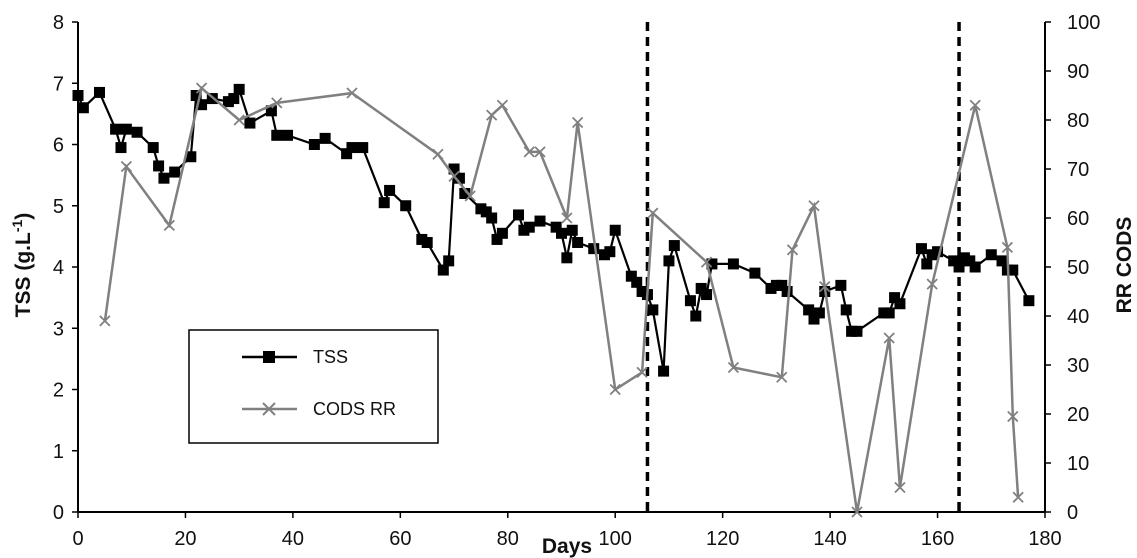  Describe the element at coordinates (330, 357) in the screenshot. I see `legend-tss-label: TSS` at that location.